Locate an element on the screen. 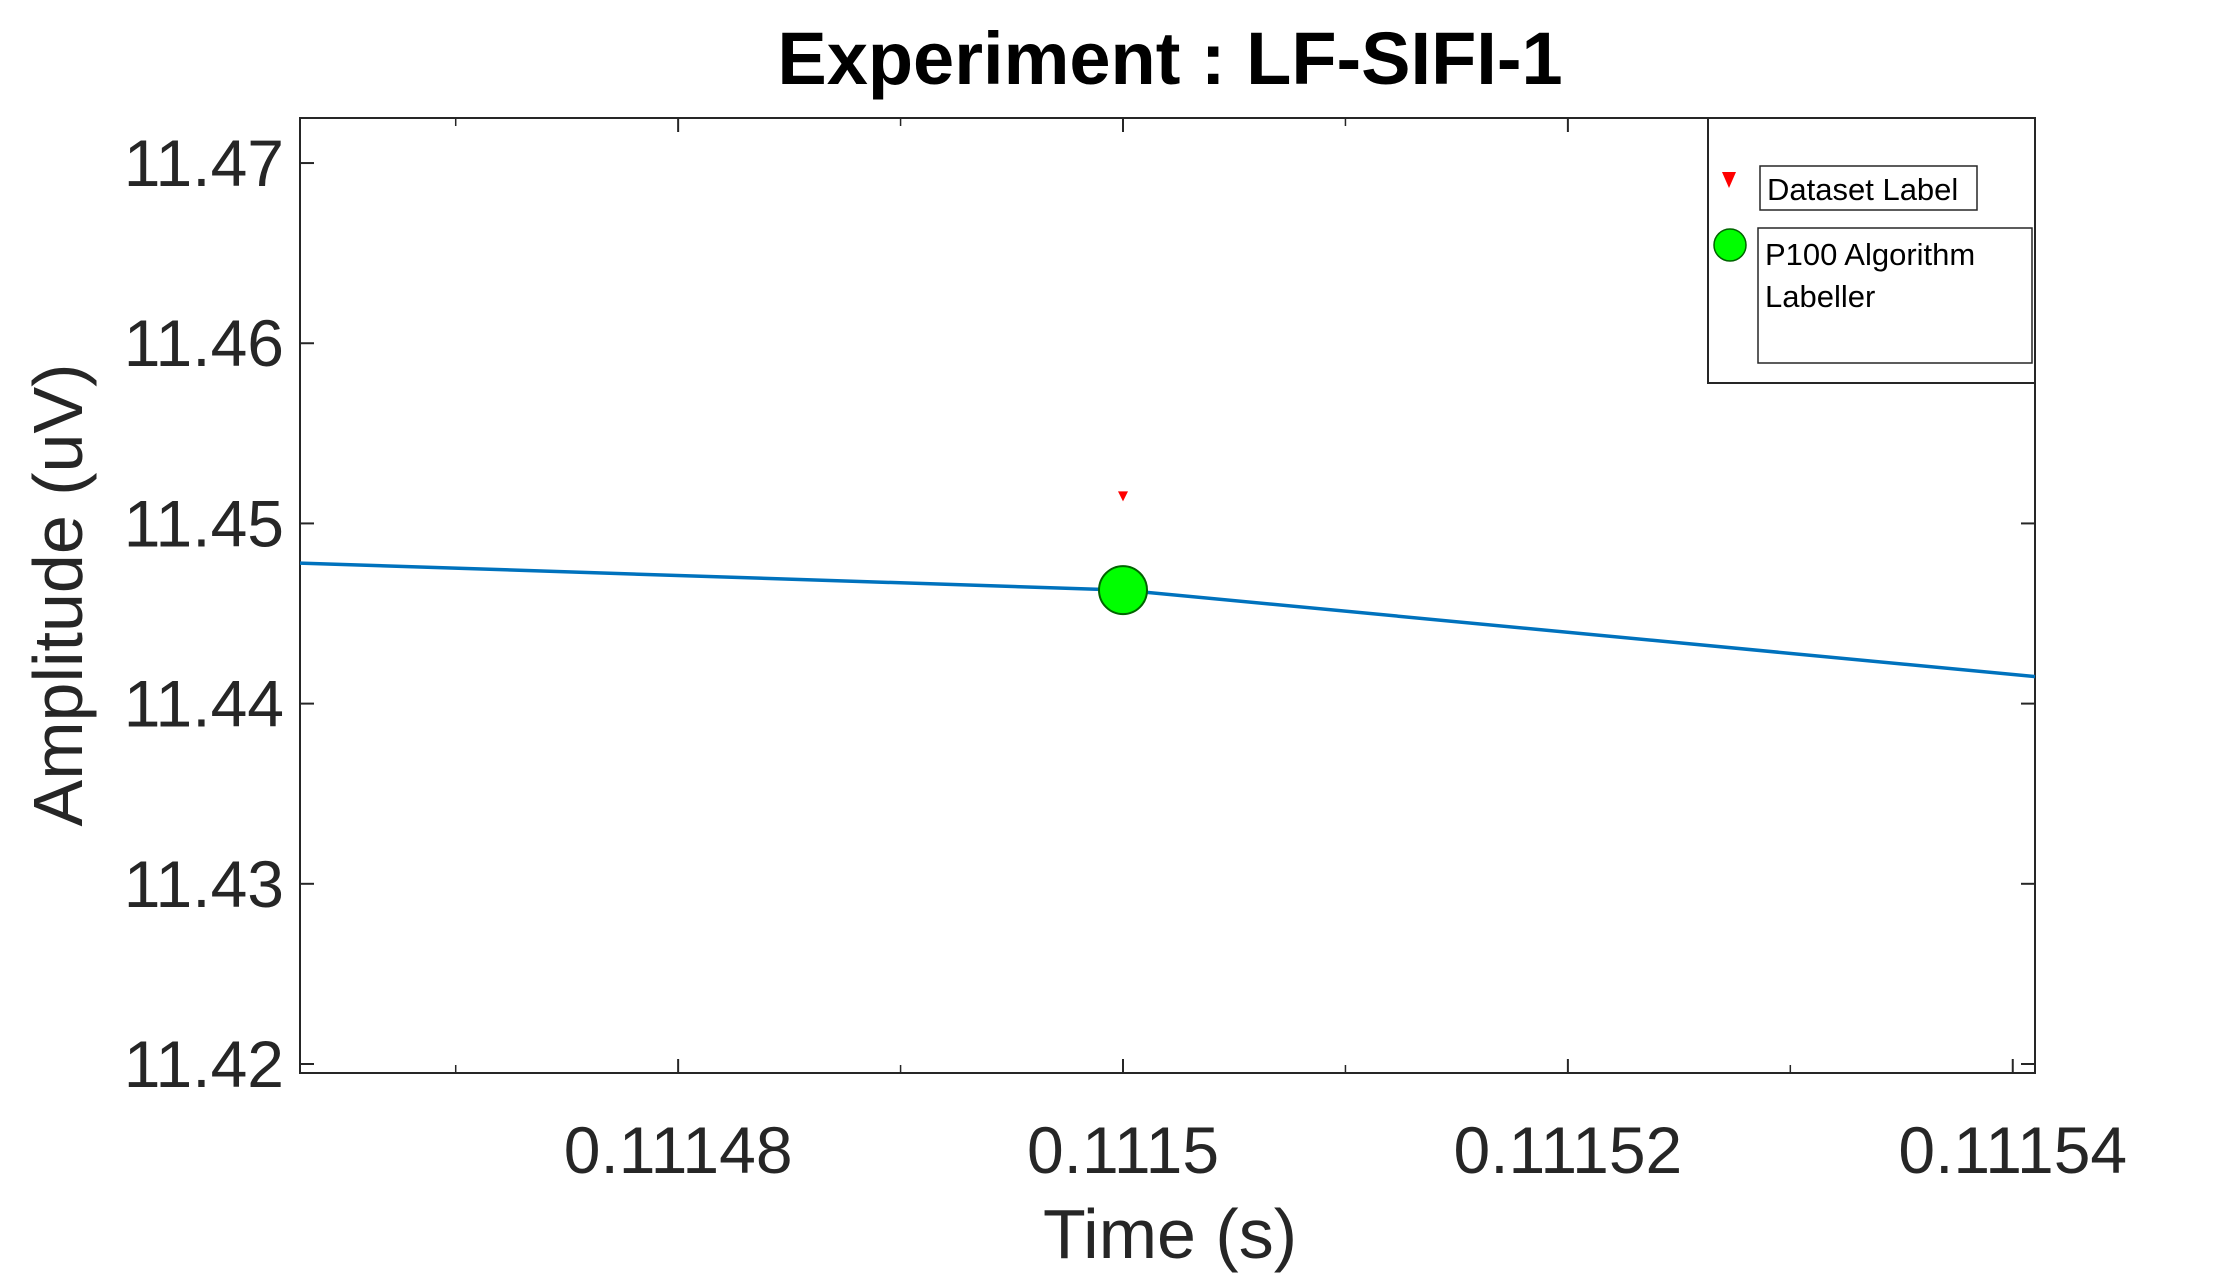 The image size is (2240, 1275). y-tick-label: 11.43 is located at coordinates (204, 884).